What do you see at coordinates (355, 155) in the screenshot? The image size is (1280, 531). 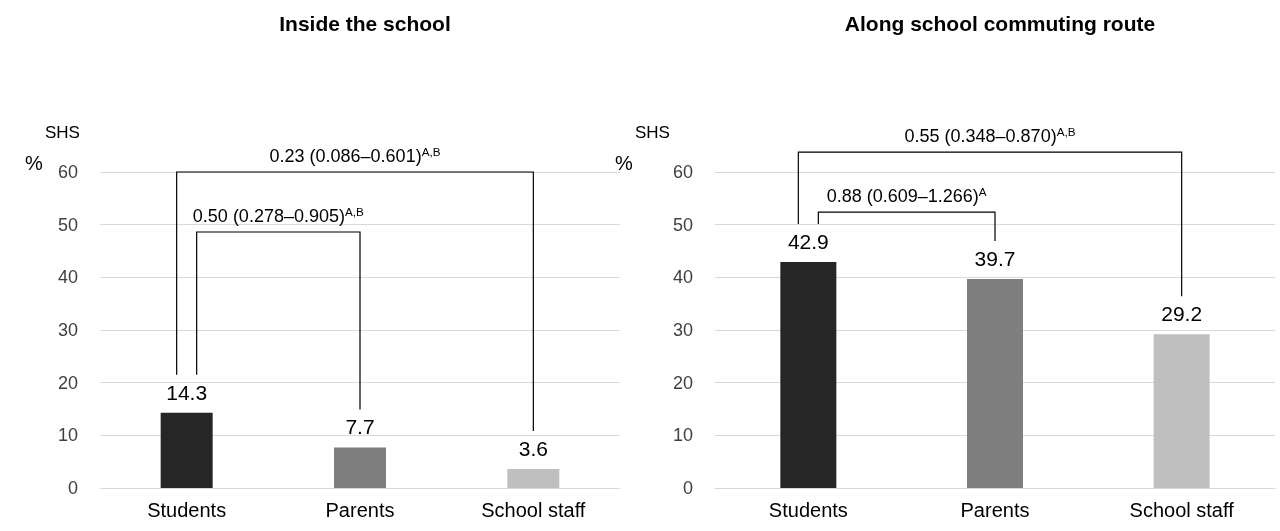 I see `text: 0.23 (0.086–0.601)$^{A,B}$` at bounding box center [355, 155].